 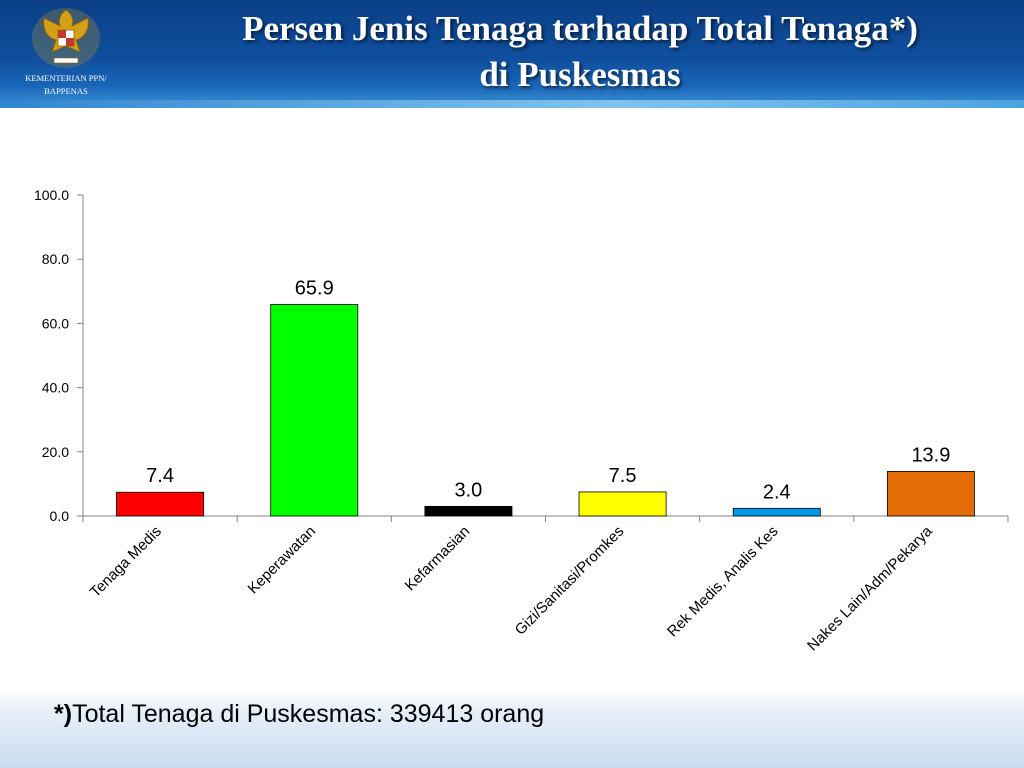 What do you see at coordinates (438, 559) in the screenshot?
I see `x-category-label: Kefarmasian` at bounding box center [438, 559].